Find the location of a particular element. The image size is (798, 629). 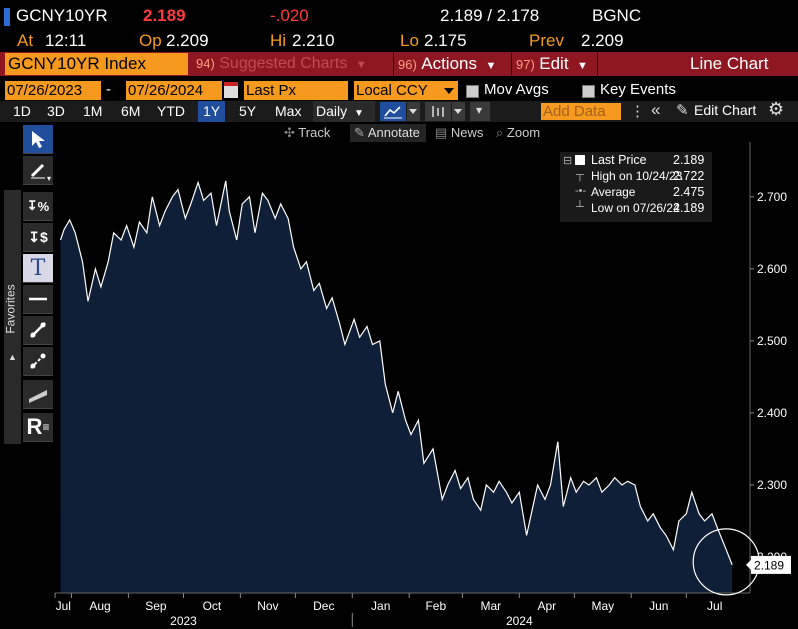

text-tool-label: T is located at coordinates (38, 268).